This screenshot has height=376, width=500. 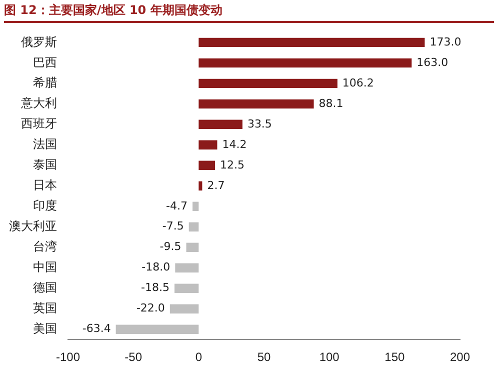 What do you see at coordinates (171, 247) in the screenshot?
I see `data-label: -9.5` at bounding box center [171, 247].